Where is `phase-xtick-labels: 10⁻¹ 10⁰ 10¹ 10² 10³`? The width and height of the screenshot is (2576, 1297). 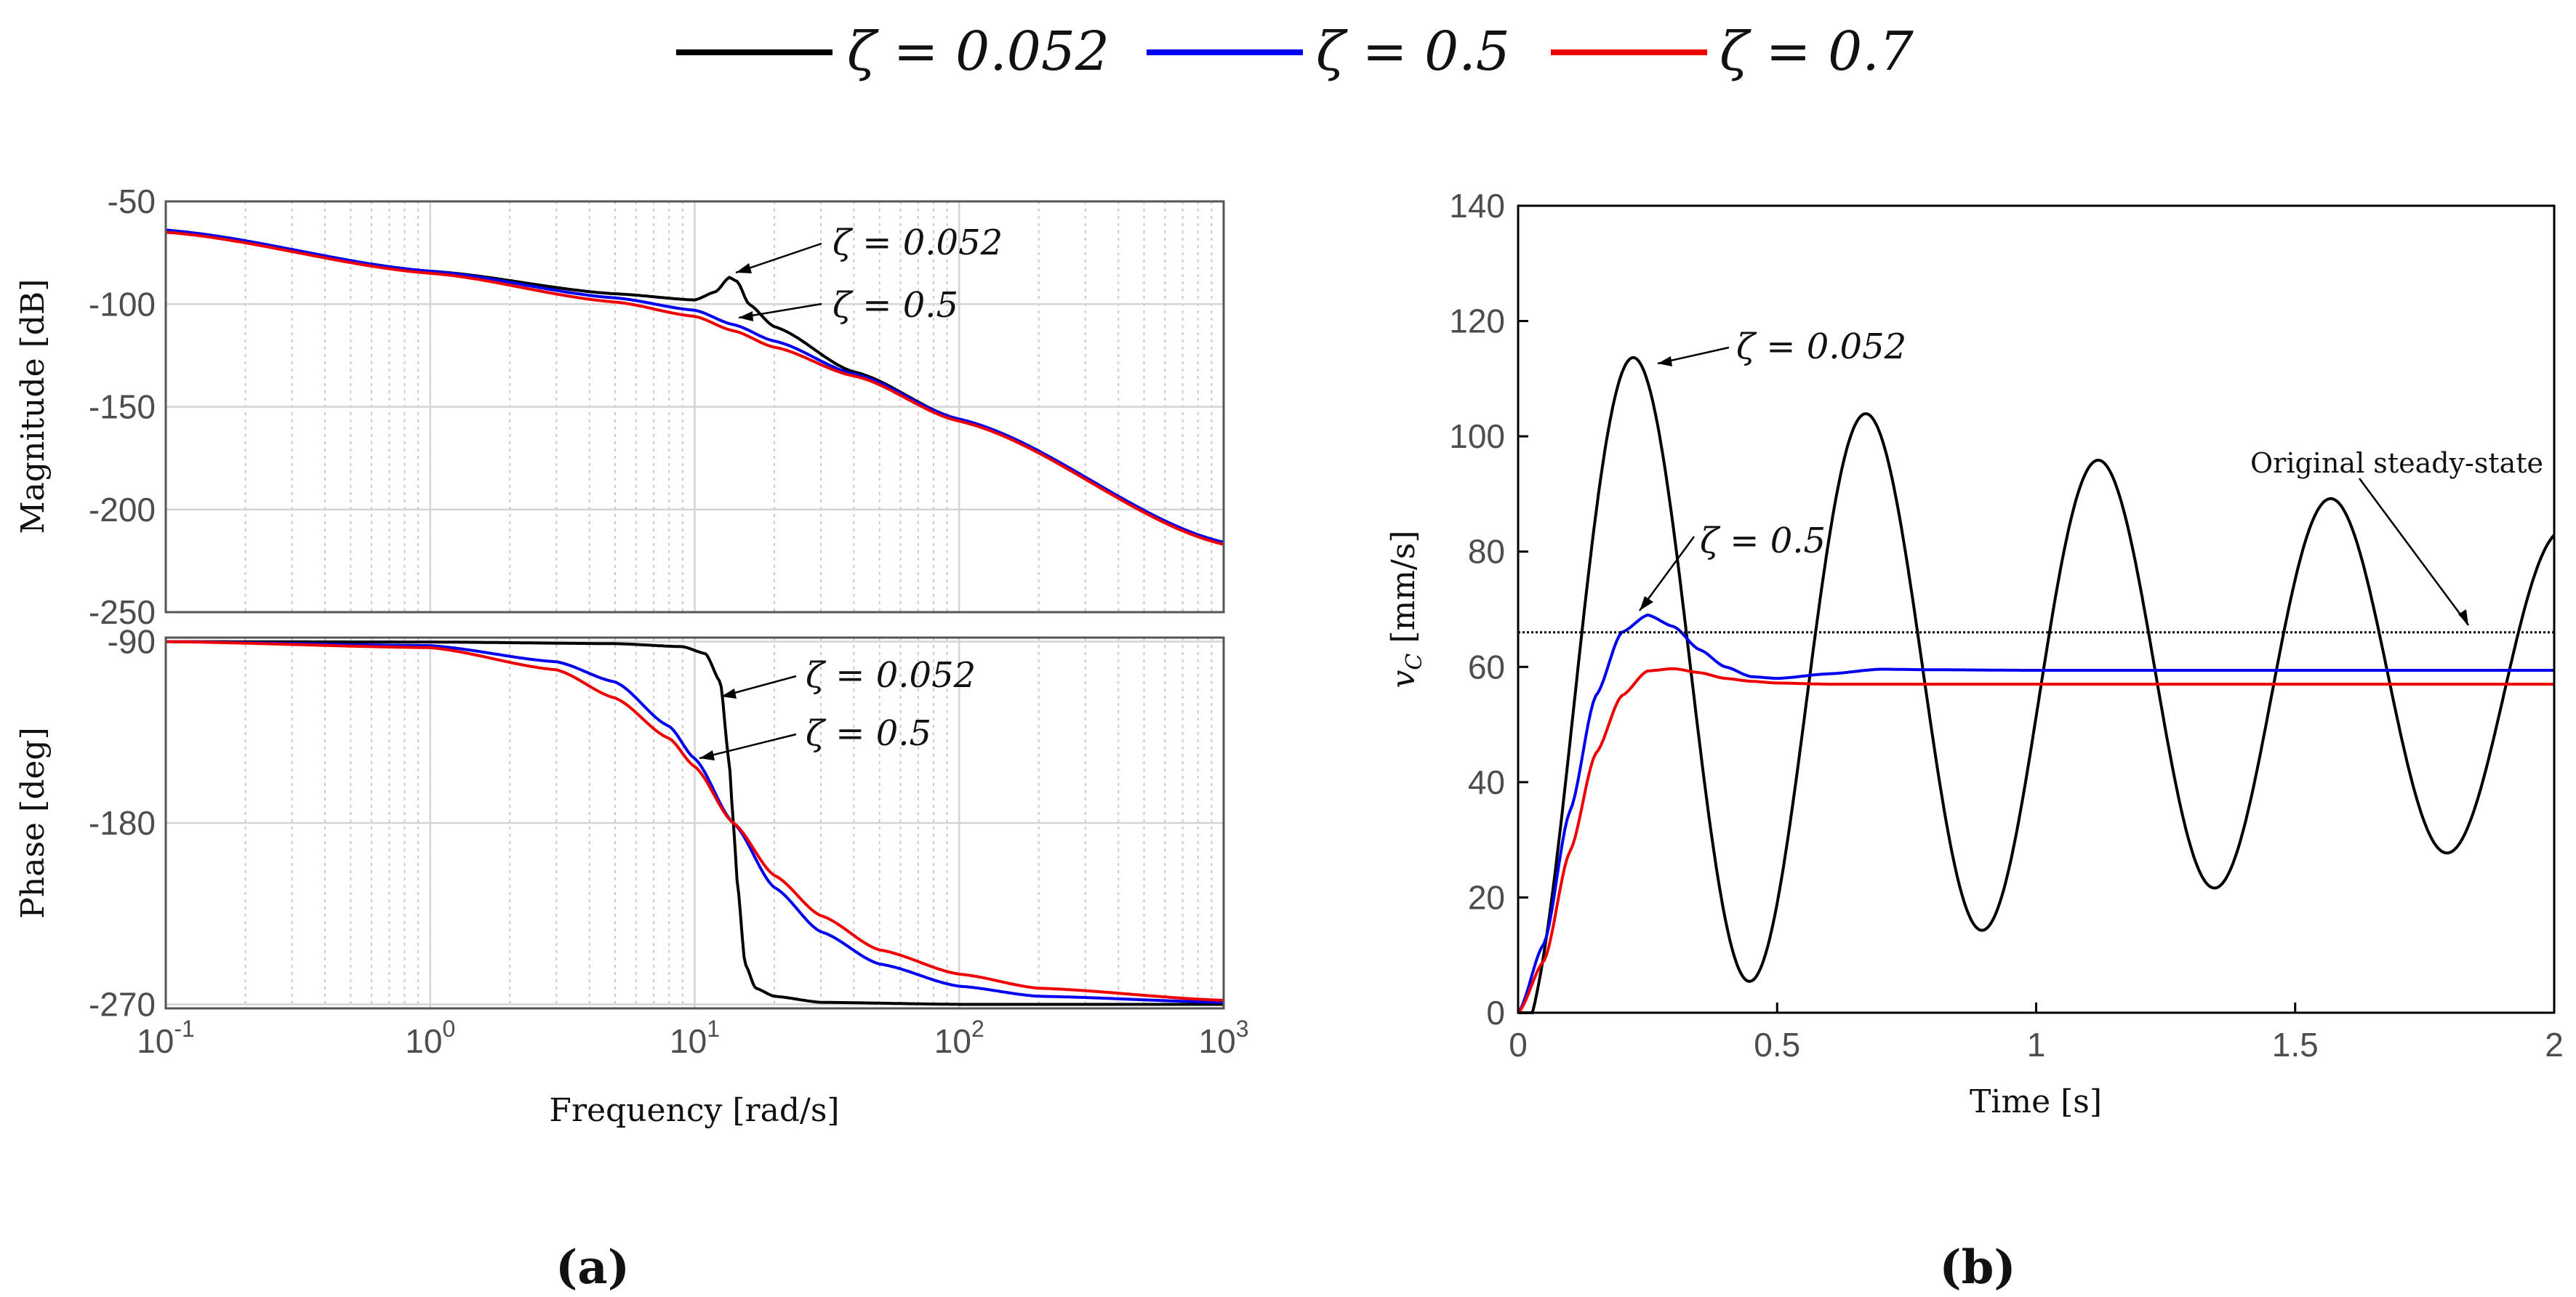 phase-xtick-labels: 10⁻¹ 10⁰ 10¹ 10² 10³ is located at coordinates (692, 1038).